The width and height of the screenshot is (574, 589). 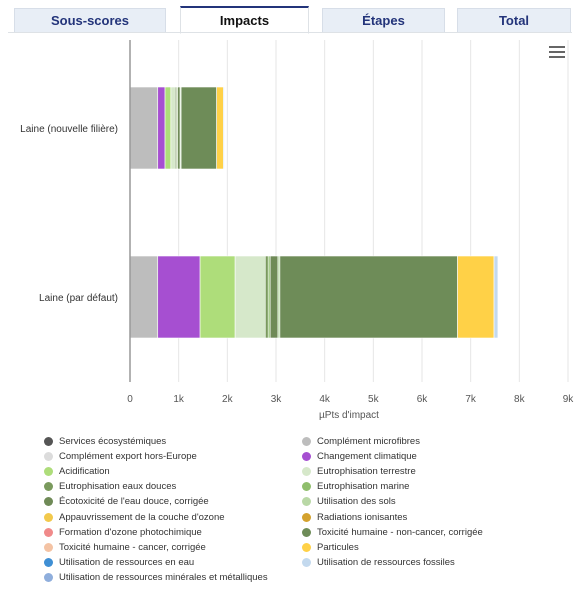 I want to click on legend-label: Services écosystémiques, so click(x=113, y=441).